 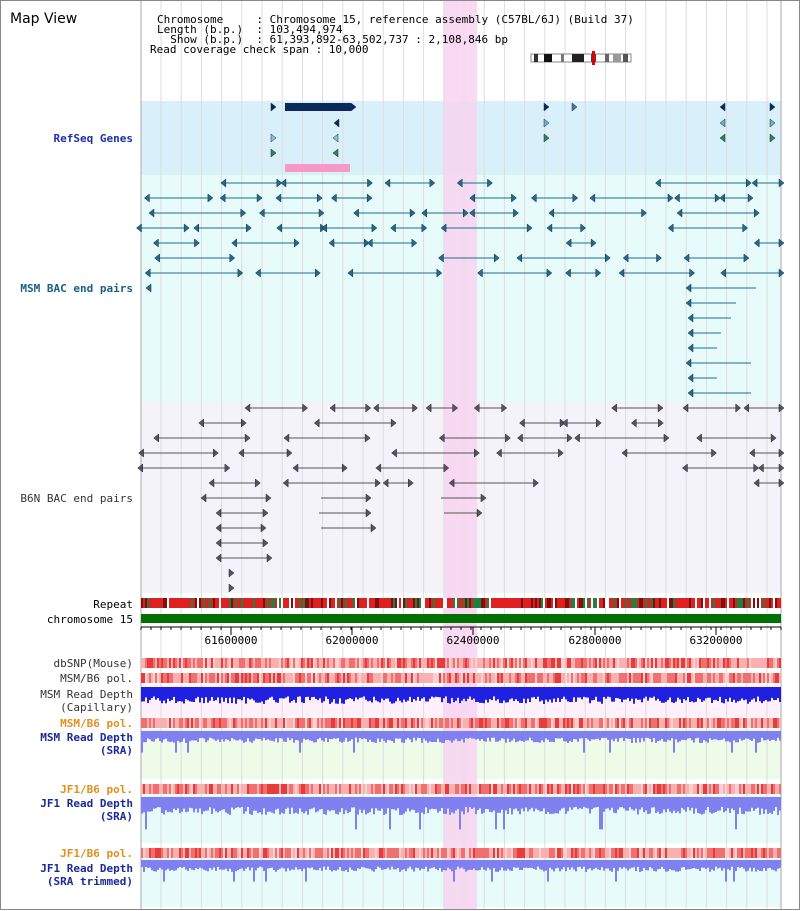 What do you see at coordinates (86, 803) in the screenshot?
I see `track-label-jf1-depth: JF1 Read Depth` at bounding box center [86, 803].